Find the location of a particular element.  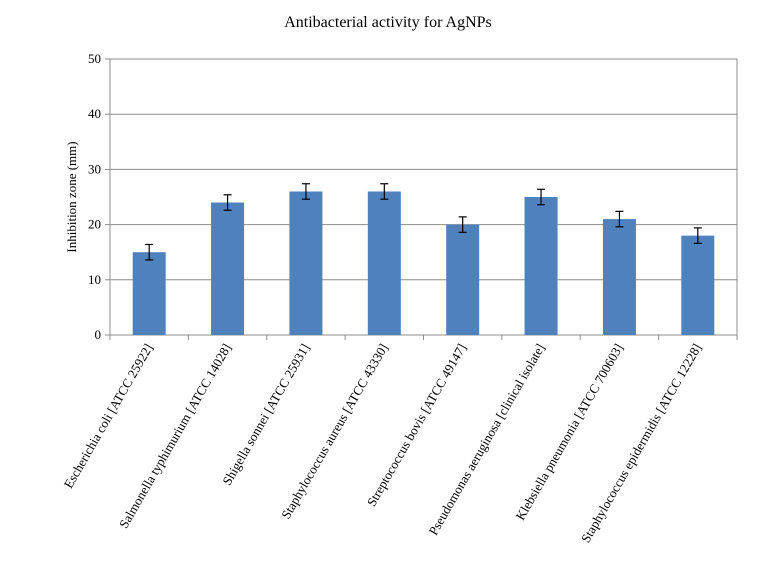

x-category-label: Escherichia coli [ATCC 25922] is located at coordinates (108, 416).